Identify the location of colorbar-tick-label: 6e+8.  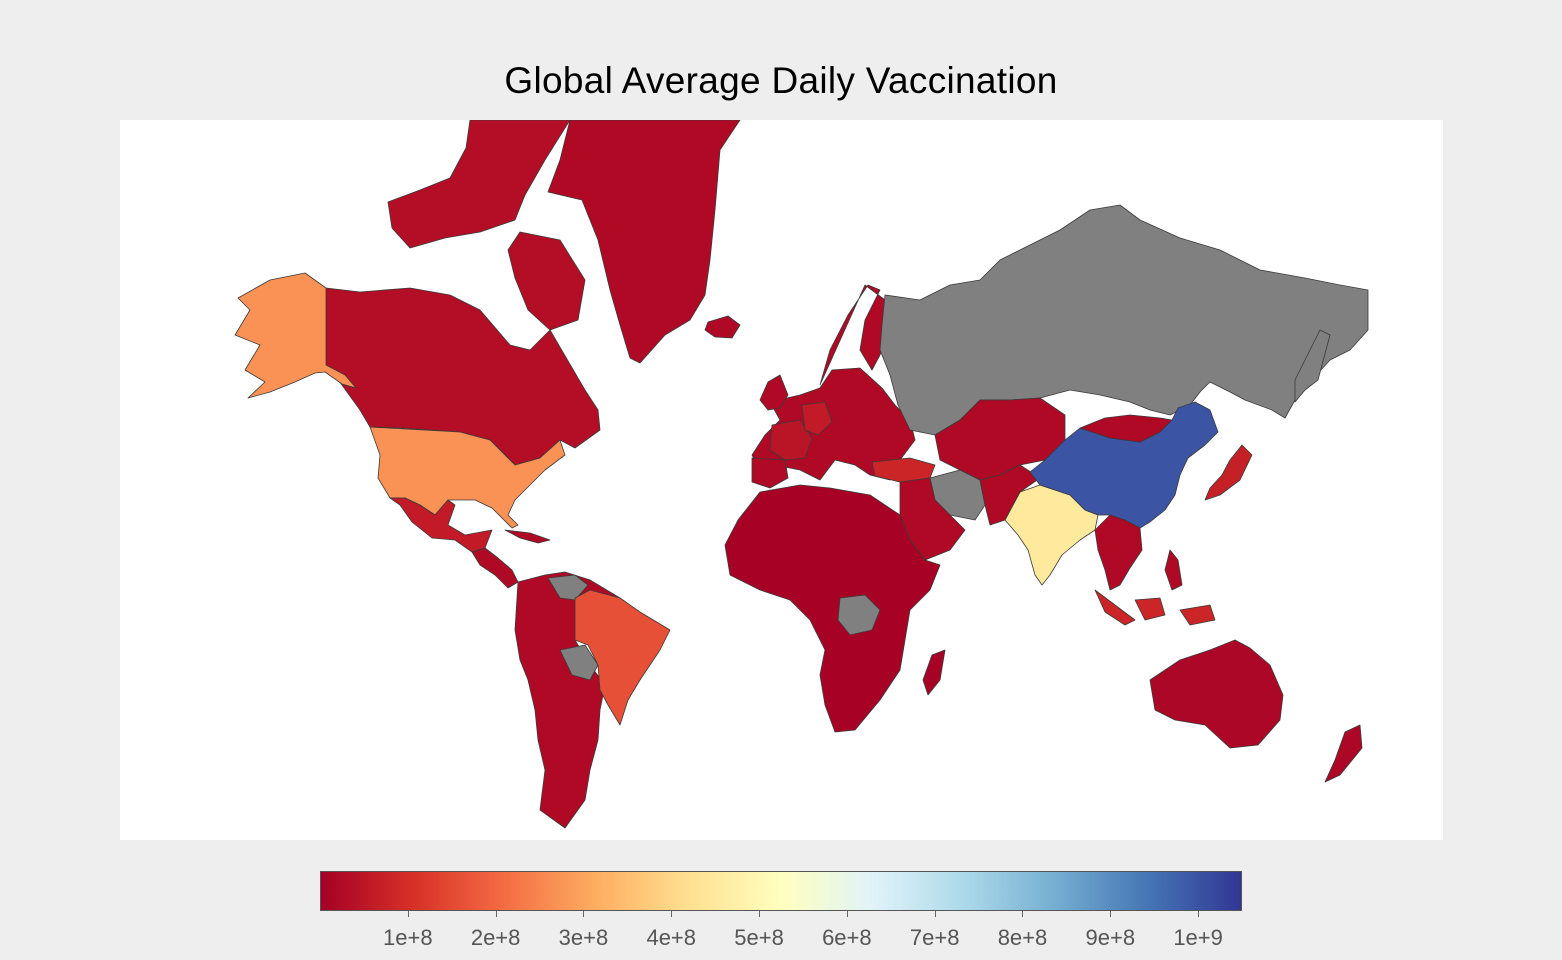
(847, 937).